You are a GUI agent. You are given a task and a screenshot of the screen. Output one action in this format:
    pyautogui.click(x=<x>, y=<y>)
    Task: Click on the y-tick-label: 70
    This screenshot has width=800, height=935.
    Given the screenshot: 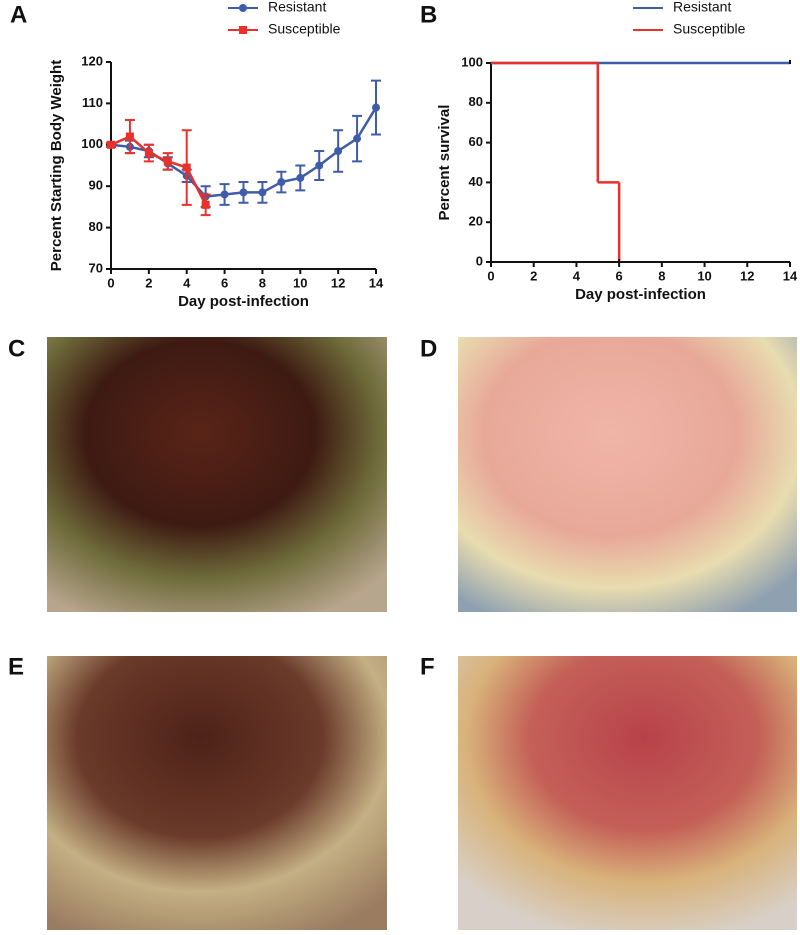 What is the action you would take?
    pyautogui.click(x=96, y=267)
    